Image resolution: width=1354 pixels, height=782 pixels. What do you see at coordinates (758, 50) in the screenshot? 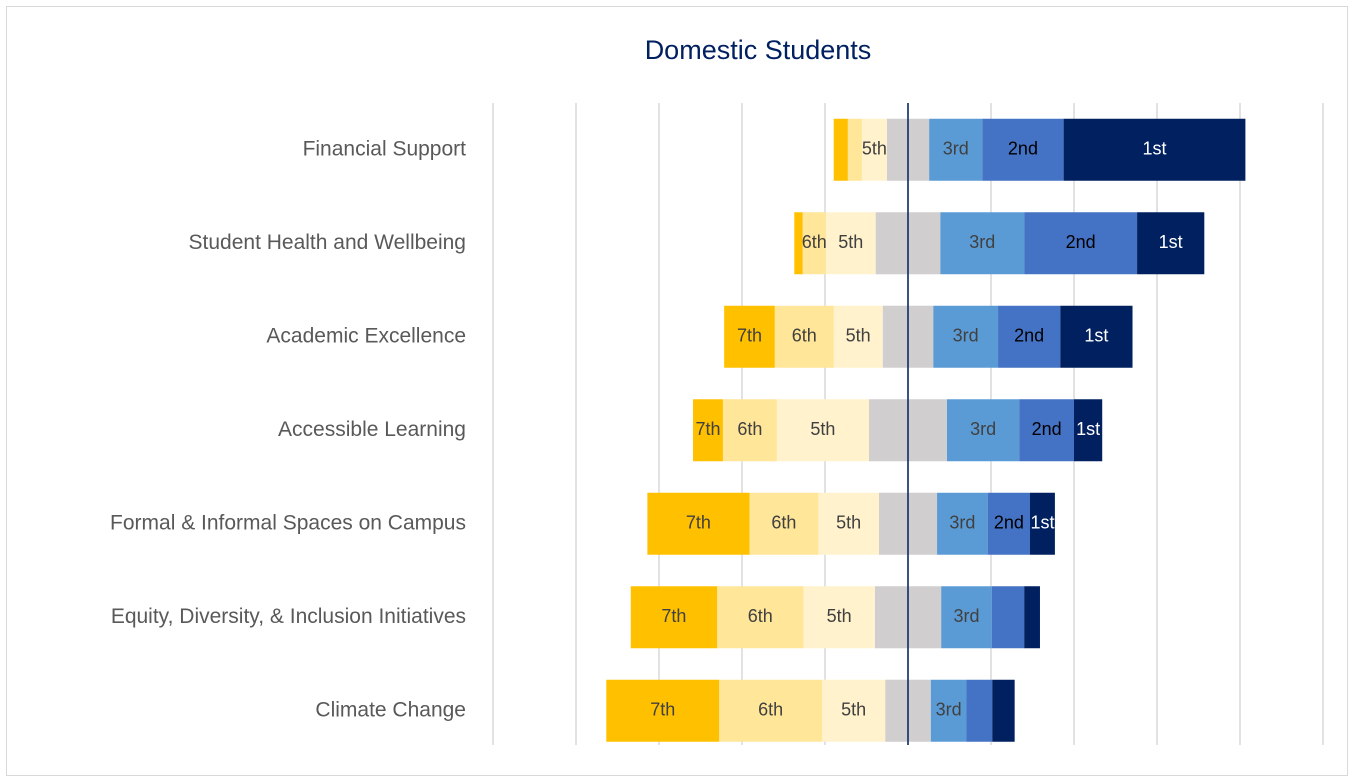
I see `chart-title: Domestic Students` at bounding box center [758, 50].